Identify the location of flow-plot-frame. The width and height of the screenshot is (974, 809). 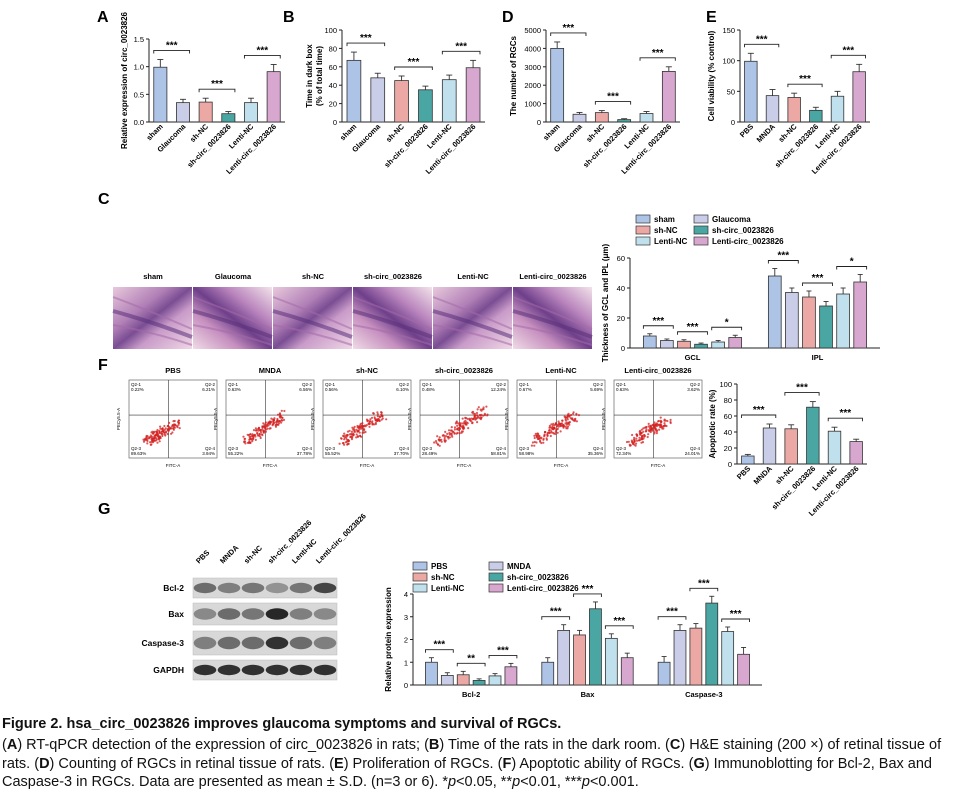
(658, 419).